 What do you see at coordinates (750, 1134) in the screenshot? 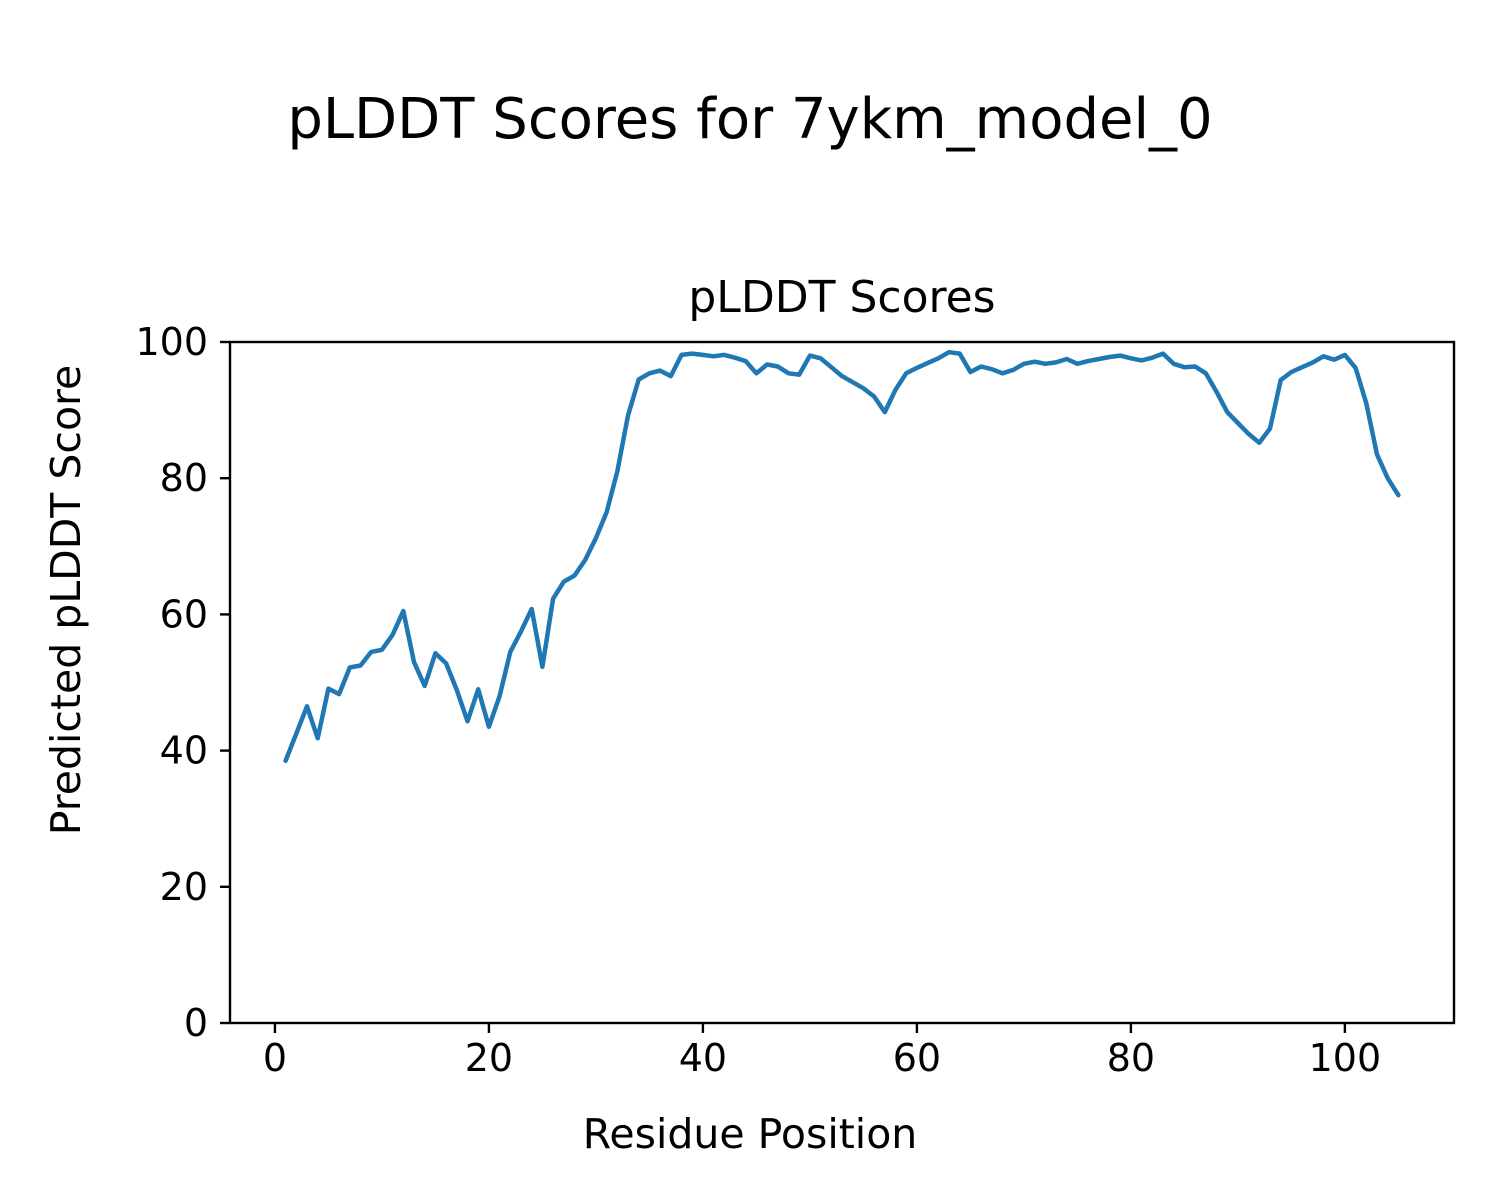
I see `x-axis-label: Residue Position` at bounding box center [750, 1134].